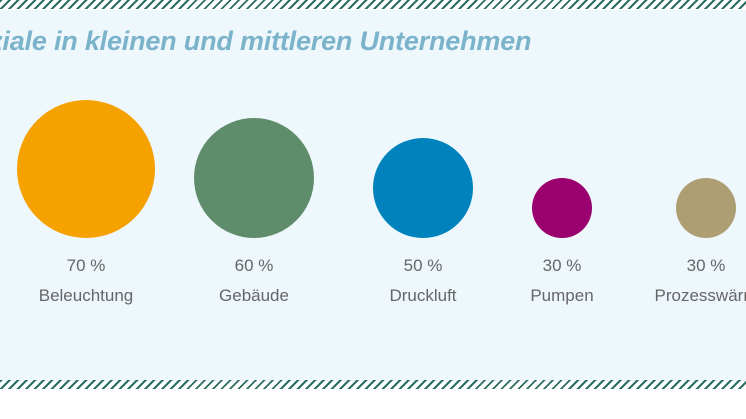 Image resolution: width=746 pixels, height=419 pixels. What do you see at coordinates (254, 265) in the screenshot?
I see `value-label: 60 %` at bounding box center [254, 265].